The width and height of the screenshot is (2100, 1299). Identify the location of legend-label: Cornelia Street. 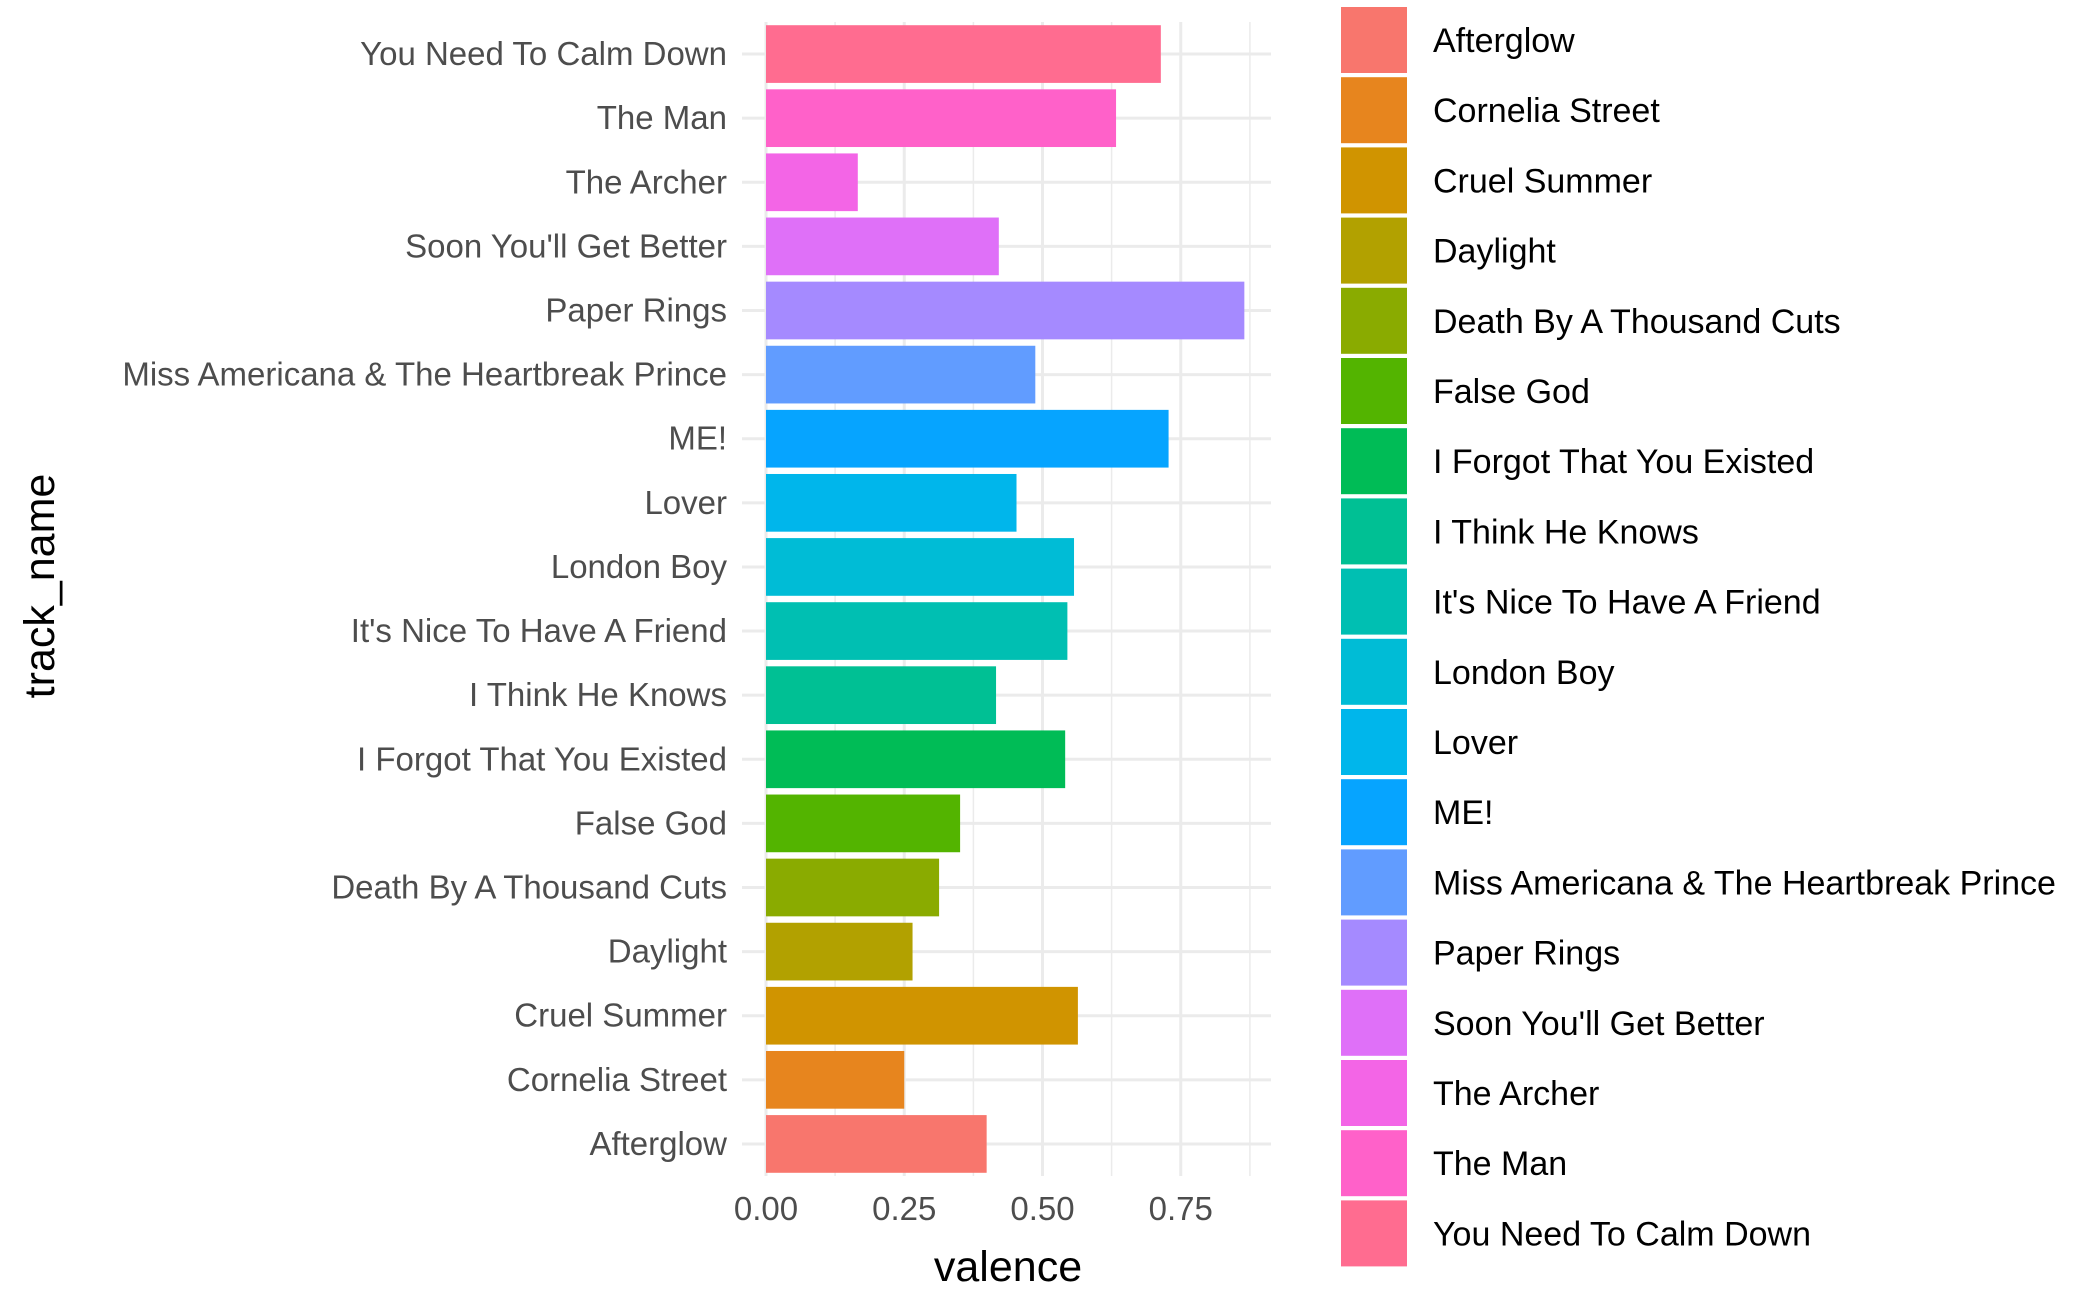
(1546, 111).